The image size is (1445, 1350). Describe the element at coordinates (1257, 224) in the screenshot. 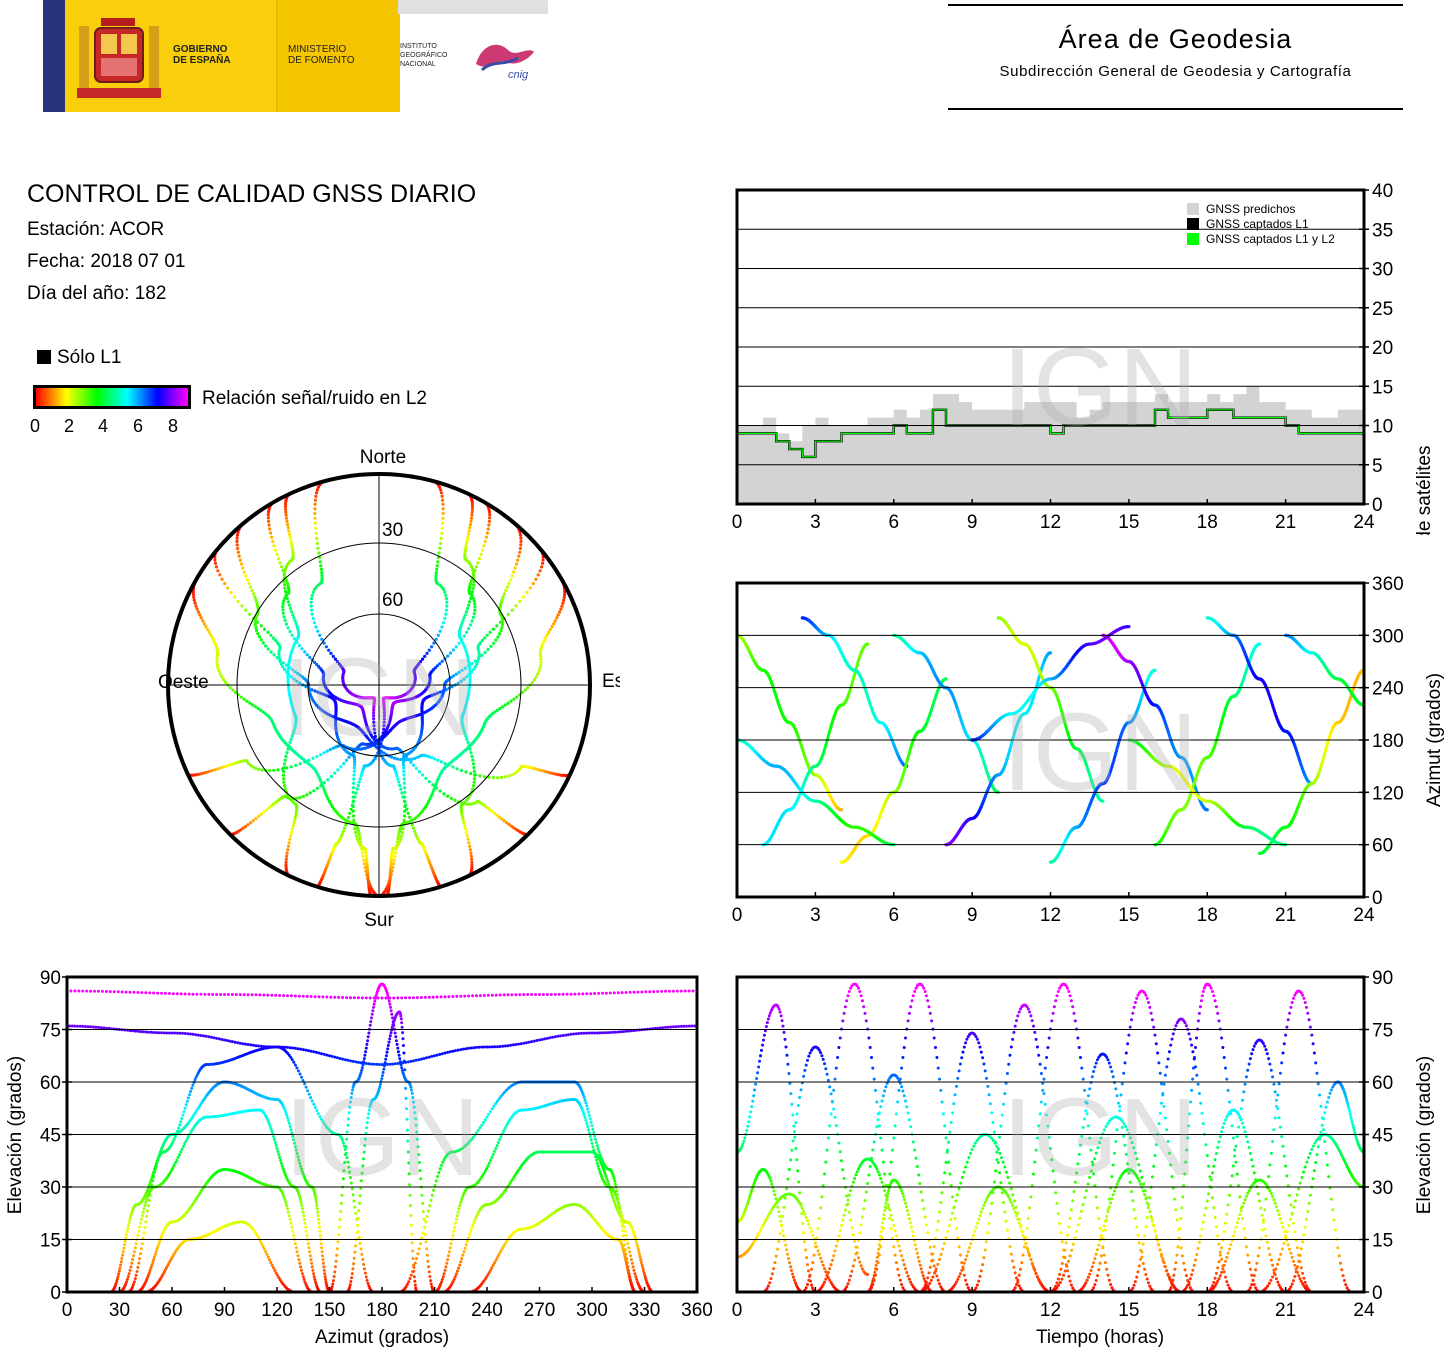

I see `legend-l1: GNSS captados L1` at that location.